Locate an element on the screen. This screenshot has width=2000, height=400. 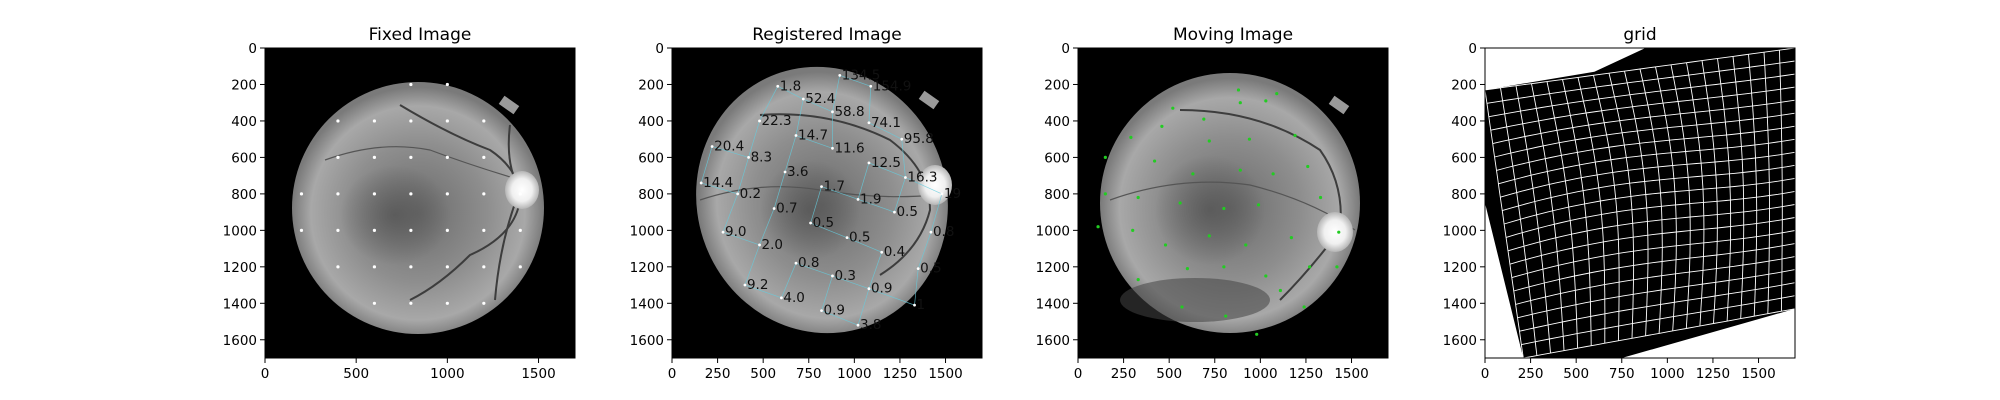
y-tick-label: 1400 is located at coordinates (1460, 304).